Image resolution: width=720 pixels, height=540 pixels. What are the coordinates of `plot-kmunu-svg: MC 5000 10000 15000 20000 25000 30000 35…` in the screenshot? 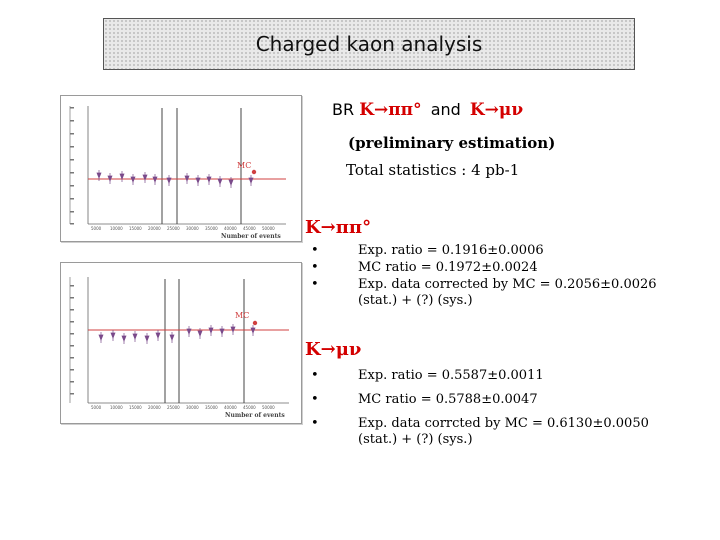 It's located at (179, 348).